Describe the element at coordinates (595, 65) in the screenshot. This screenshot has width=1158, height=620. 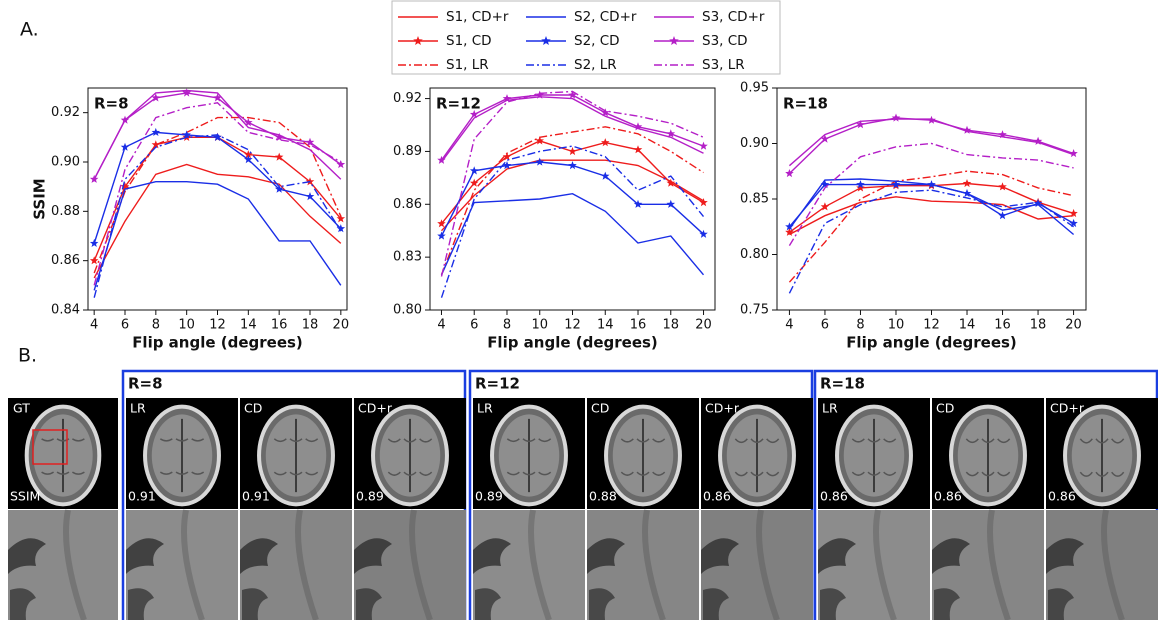
I see `legend-label: S2, LR` at that location.